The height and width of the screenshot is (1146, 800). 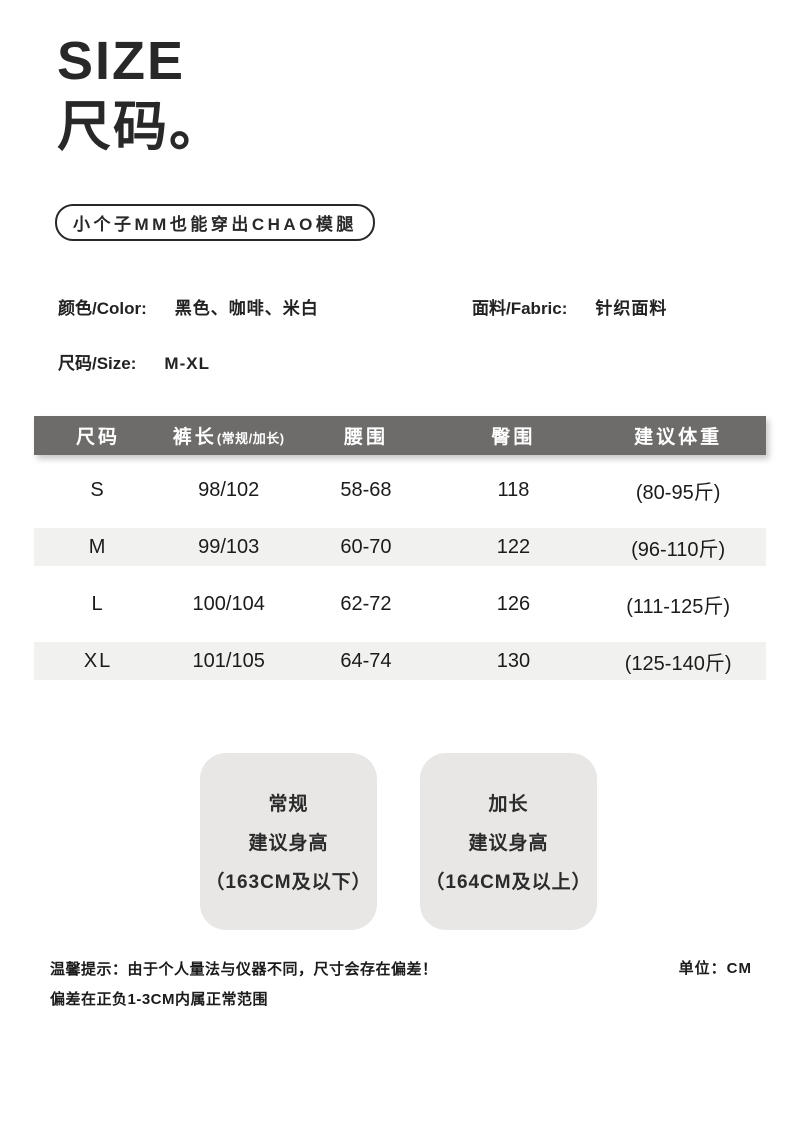 I want to click on height-box-regular: 常规 建议身高 （163CM及以下）, so click(x=288, y=841).